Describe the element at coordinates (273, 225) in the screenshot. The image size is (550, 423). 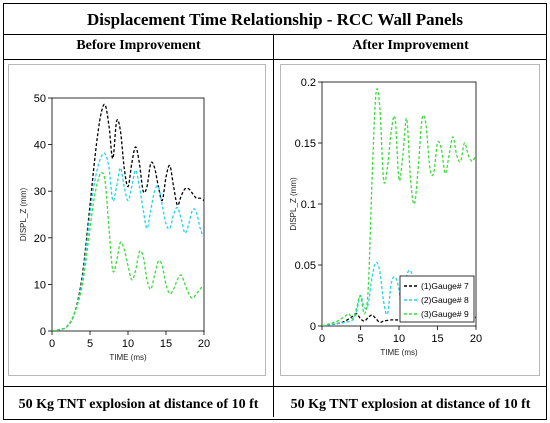
I see `panel-divider` at that location.